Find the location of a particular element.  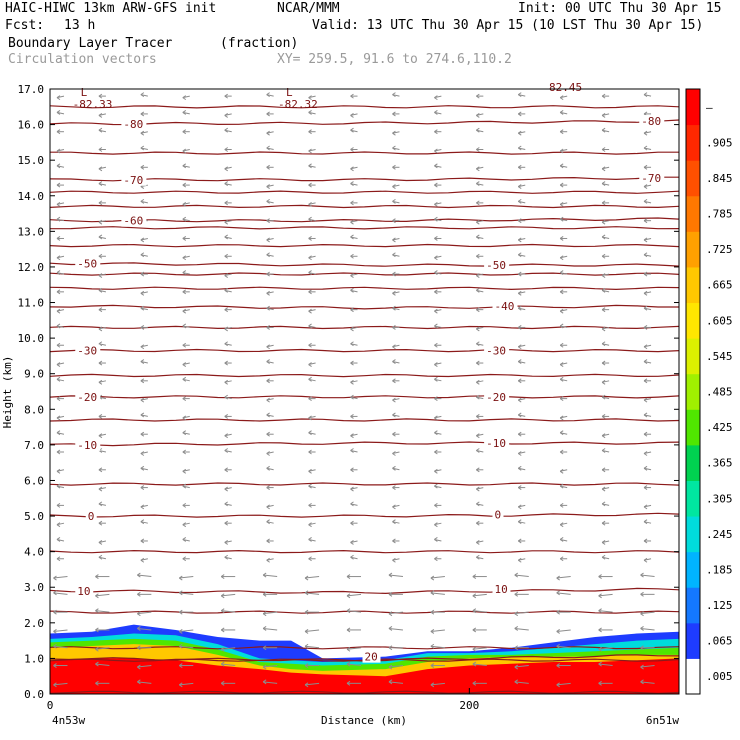

y-tick-label: 5.0 is located at coordinates (34, 516).